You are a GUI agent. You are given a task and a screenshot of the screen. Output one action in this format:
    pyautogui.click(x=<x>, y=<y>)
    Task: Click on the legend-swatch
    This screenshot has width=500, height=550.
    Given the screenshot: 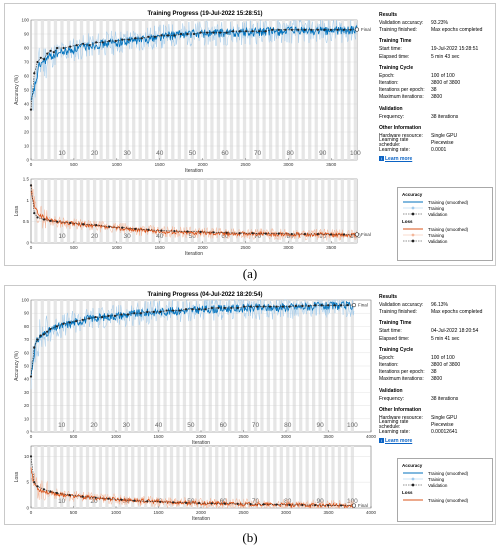 What is the action you would take?
    pyautogui.click(x=413, y=241)
    